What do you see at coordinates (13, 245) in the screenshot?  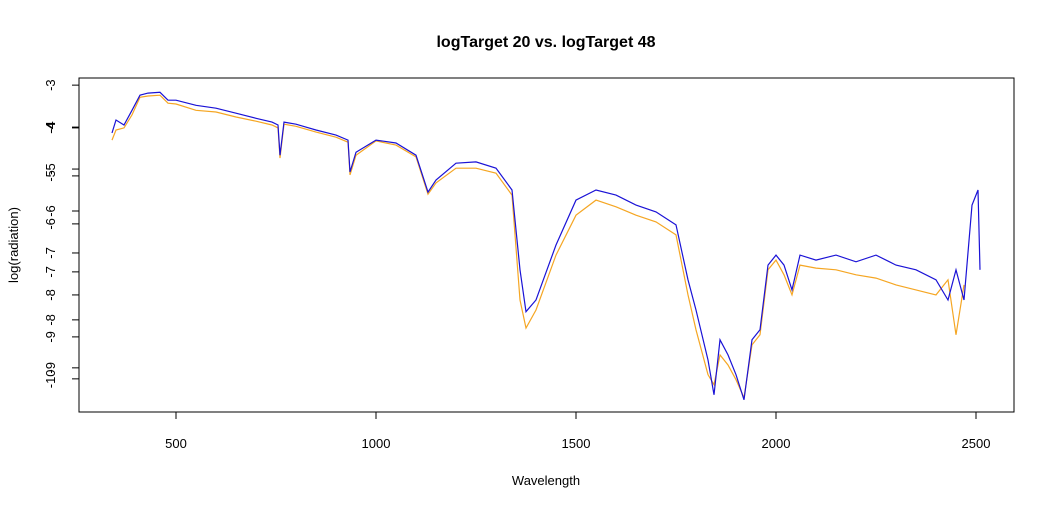 I see `y-axis-label: log(radiation)` at bounding box center [13, 245].